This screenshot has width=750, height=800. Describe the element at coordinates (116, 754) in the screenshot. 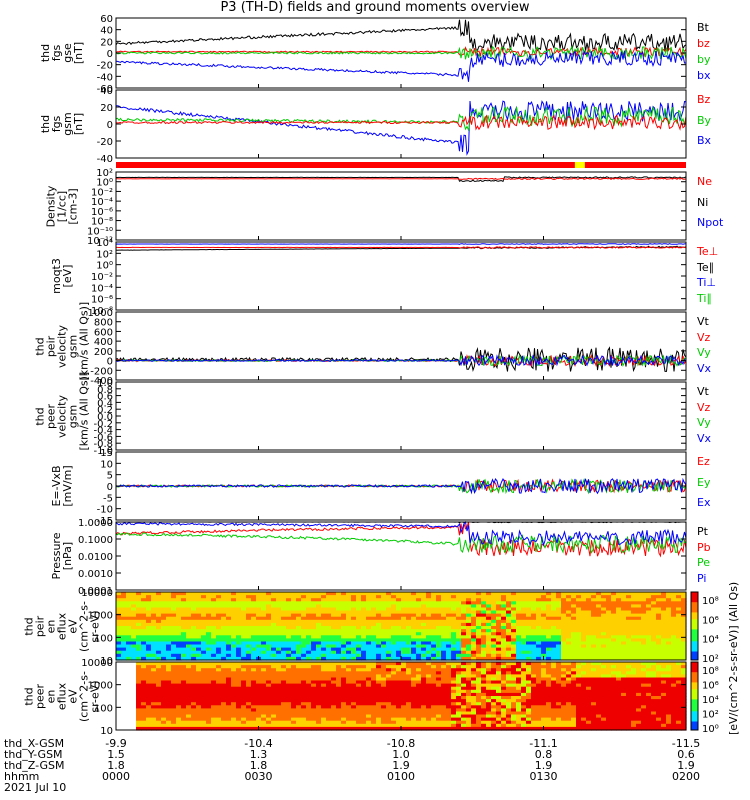

I see `x-tick-label: 1.5` at that location.